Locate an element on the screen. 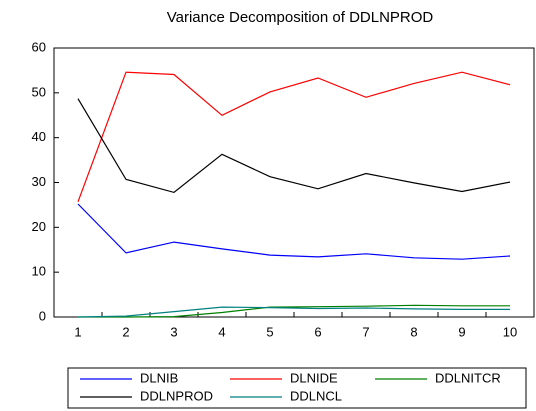 The image size is (536, 411). x-tick-label: 9 is located at coordinates (461, 331).